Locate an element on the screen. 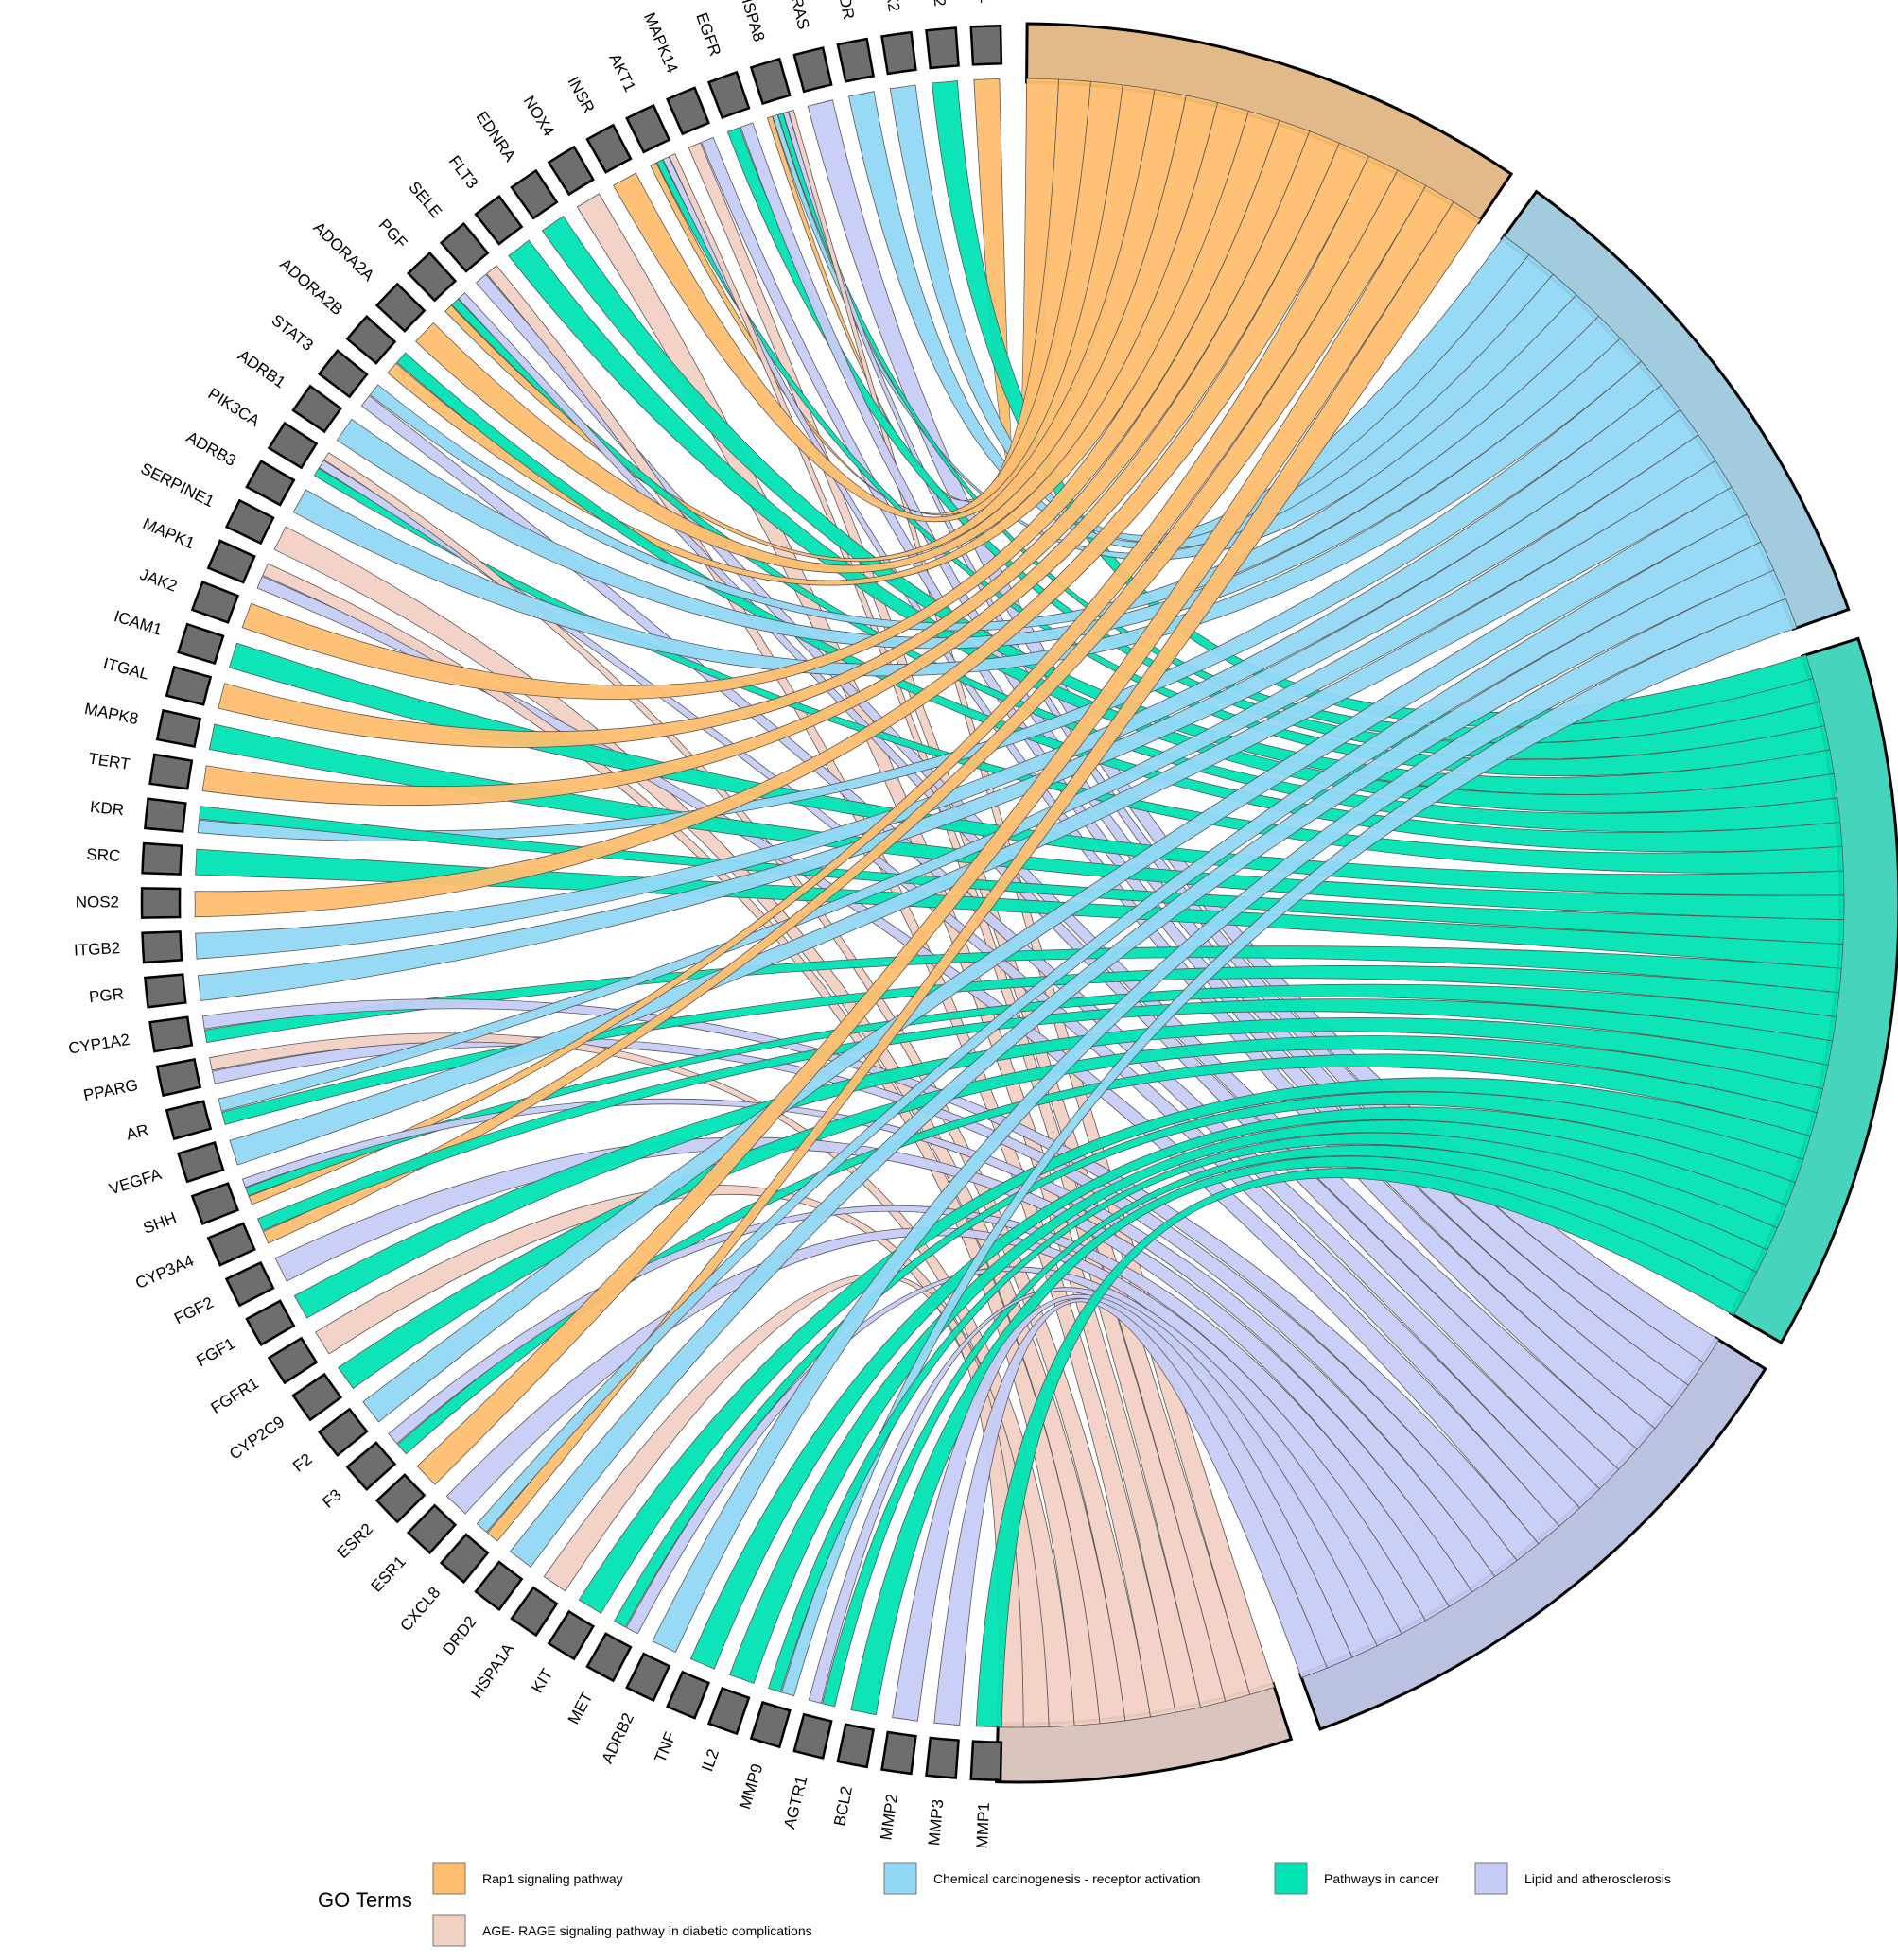 This screenshot has height=1960, width=1898. gene-label-f2: F2 is located at coordinates (302, 1462).